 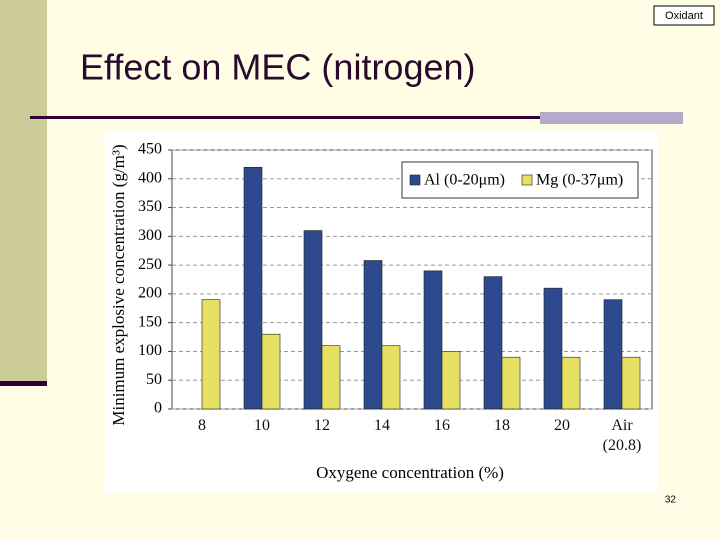 I want to click on x-tick-label: 14, so click(x=382, y=425).